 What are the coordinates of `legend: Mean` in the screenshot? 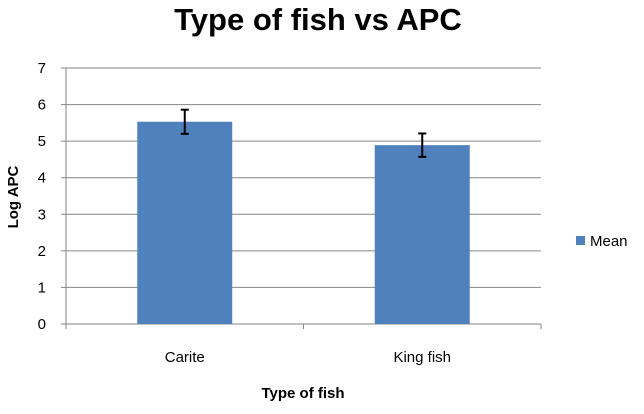 It's located at (602, 241).